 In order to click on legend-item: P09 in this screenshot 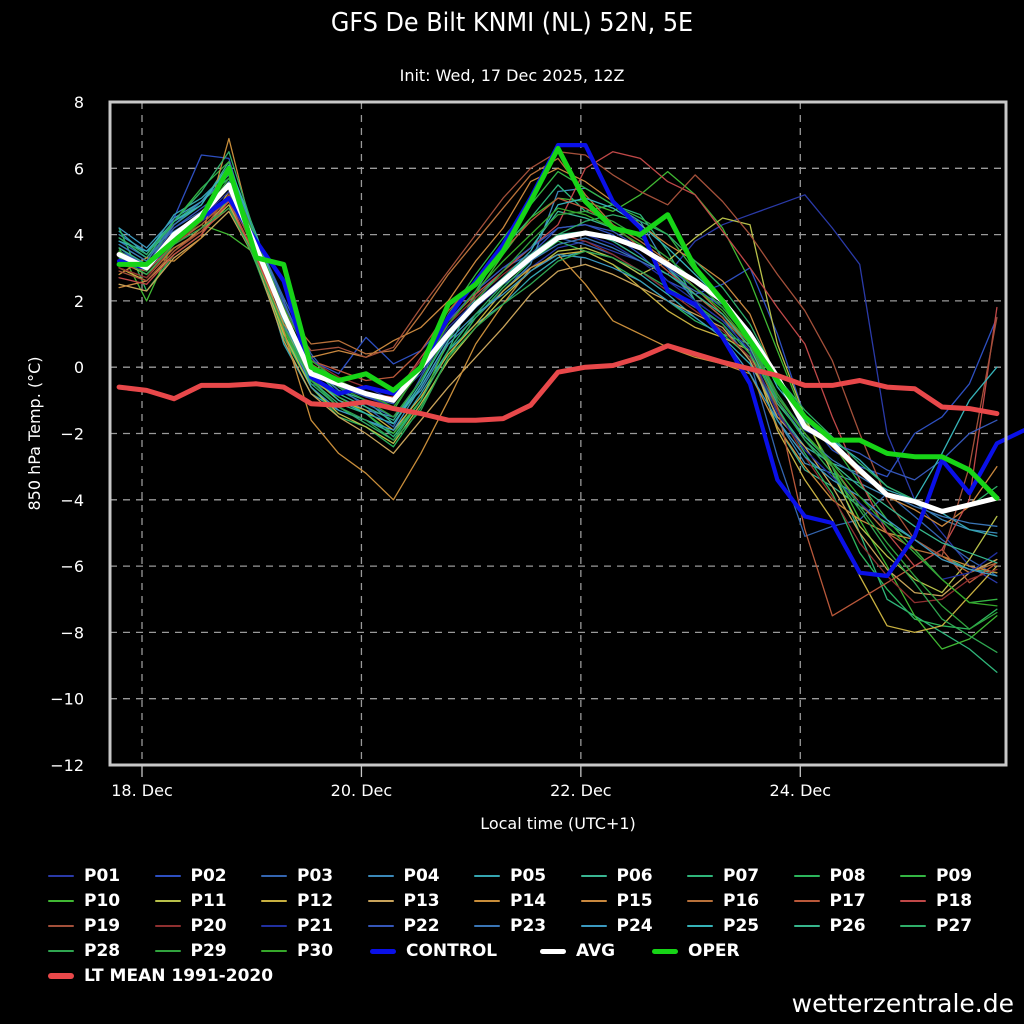, I will do `click(936, 876)`.